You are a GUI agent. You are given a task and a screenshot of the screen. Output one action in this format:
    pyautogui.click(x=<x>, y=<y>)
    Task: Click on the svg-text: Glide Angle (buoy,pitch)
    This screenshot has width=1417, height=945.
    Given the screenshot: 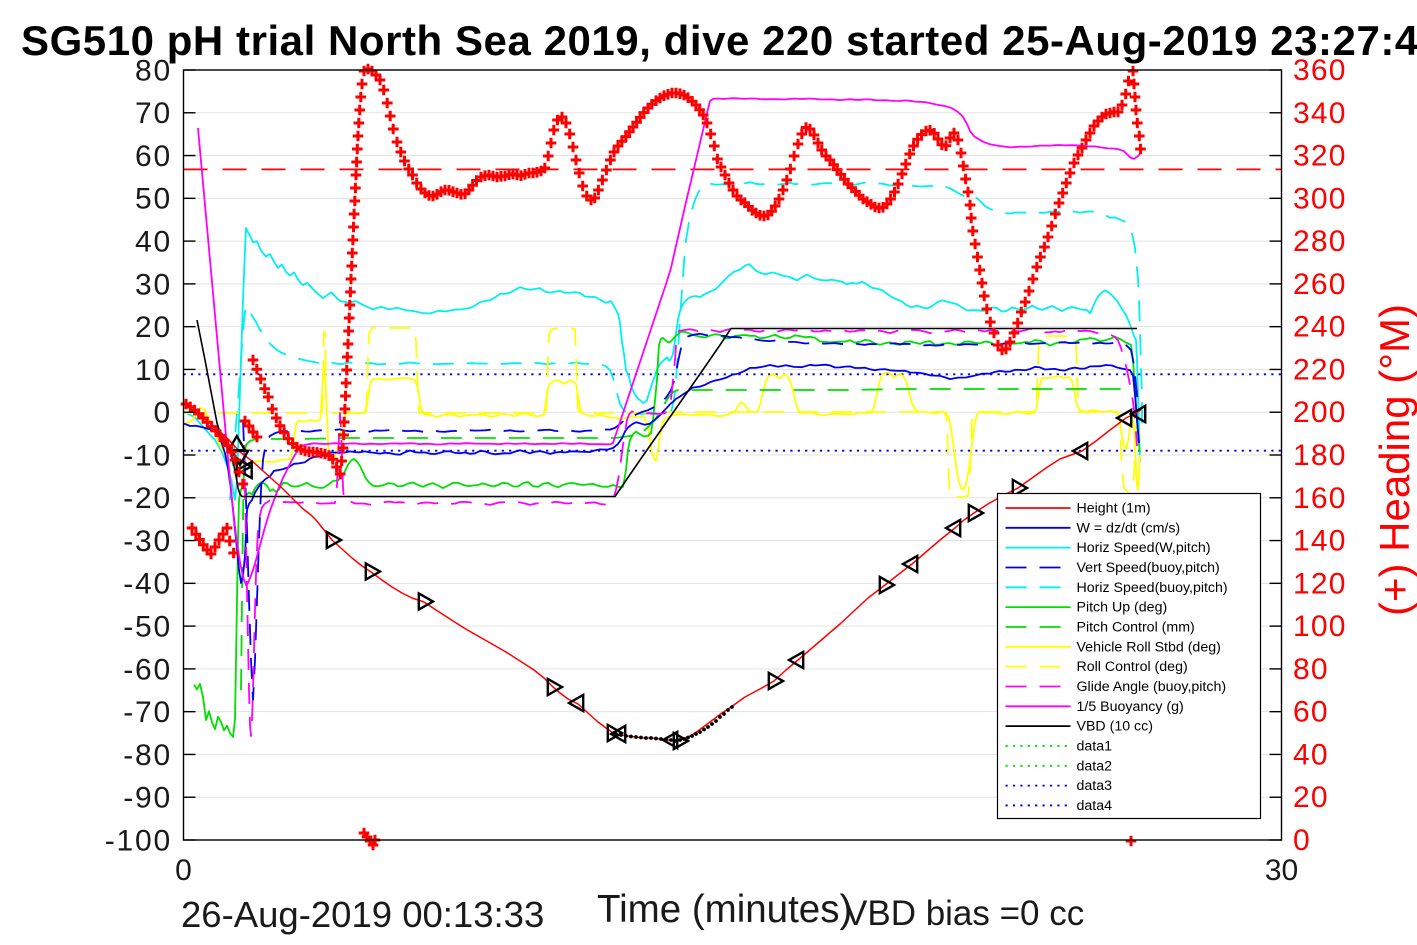 What is the action you would take?
    pyautogui.click(x=1152, y=687)
    